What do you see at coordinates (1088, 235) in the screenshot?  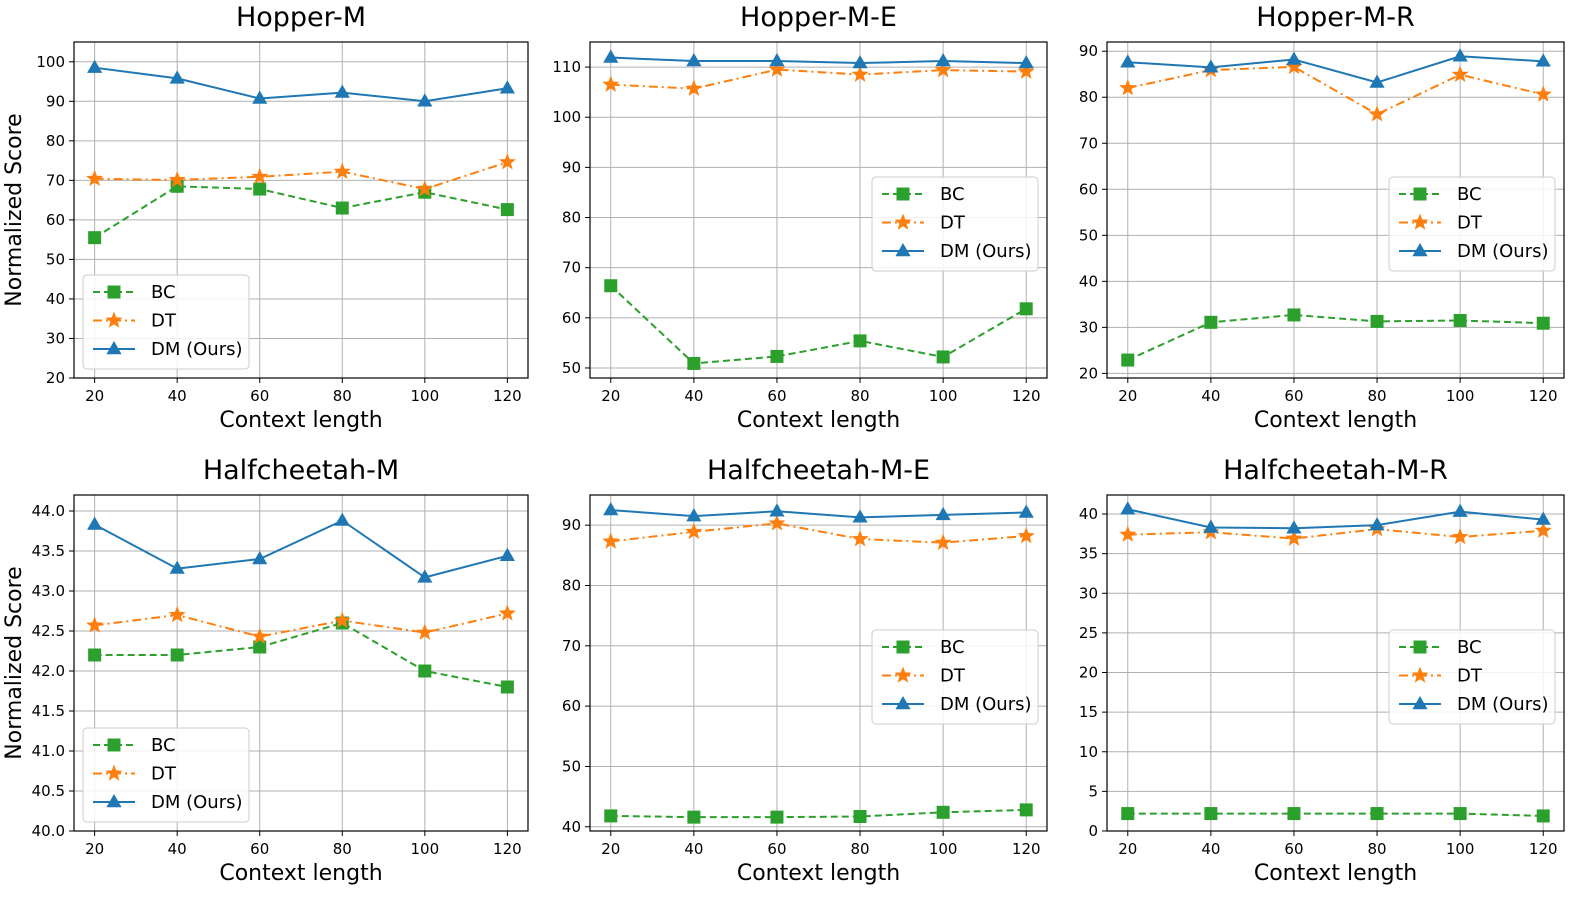 I see `y-tick-label: 50` at bounding box center [1088, 235].